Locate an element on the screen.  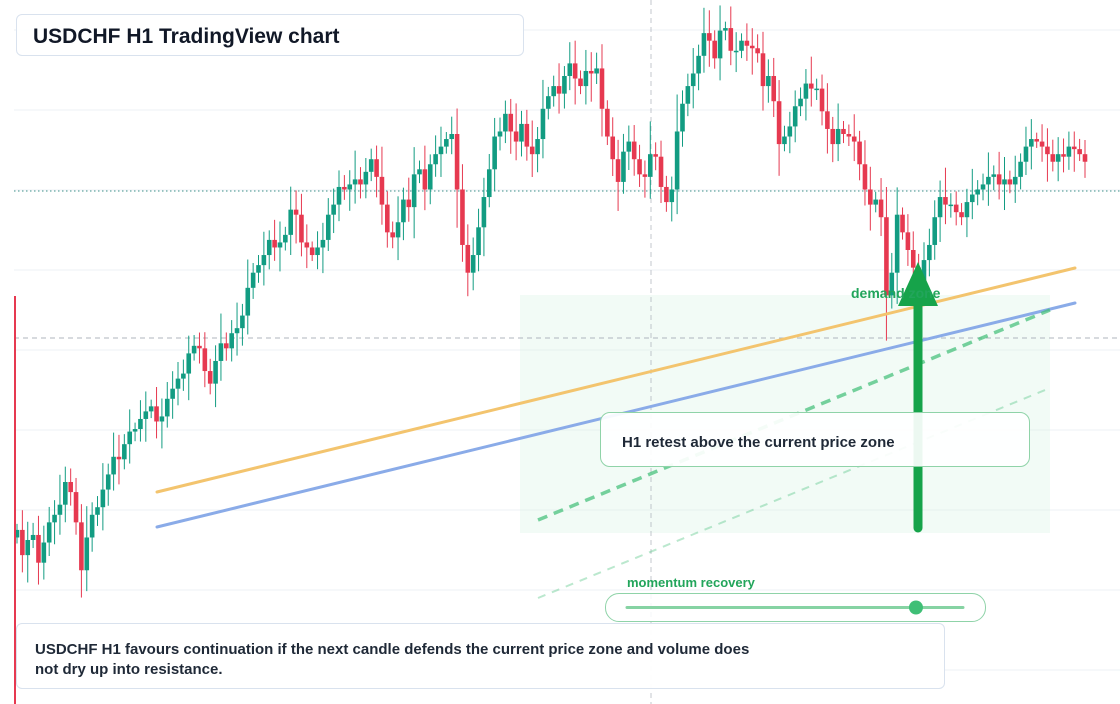
retest-label-box: H1 retest above the current price zone is located at coordinates (815, 439).